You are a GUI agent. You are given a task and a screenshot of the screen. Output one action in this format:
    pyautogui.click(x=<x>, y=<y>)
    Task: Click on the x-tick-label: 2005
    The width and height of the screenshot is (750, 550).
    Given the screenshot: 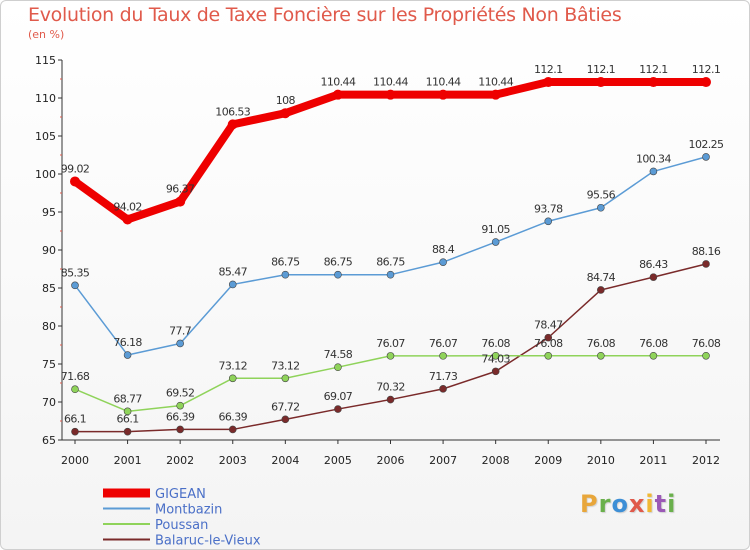 What is the action you would take?
    pyautogui.click(x=338, y=460)
    